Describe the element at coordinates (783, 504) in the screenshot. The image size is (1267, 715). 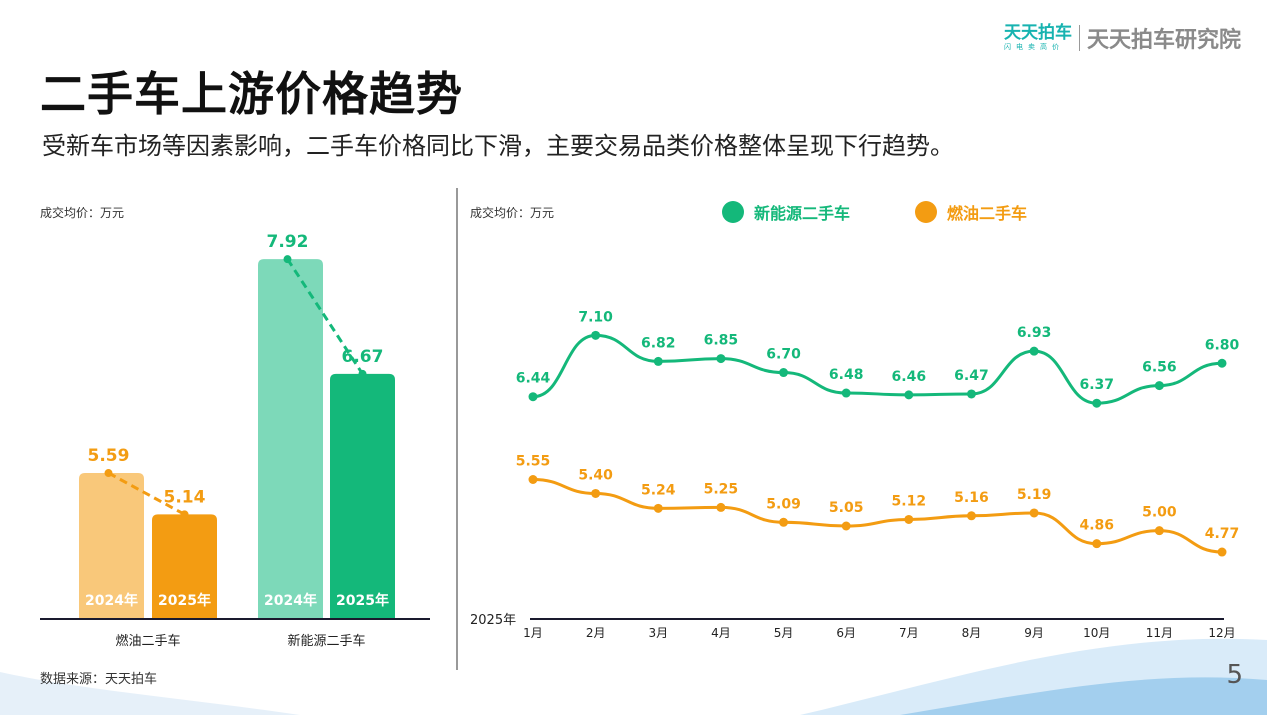
I see `data-label: 5.09` at that location.